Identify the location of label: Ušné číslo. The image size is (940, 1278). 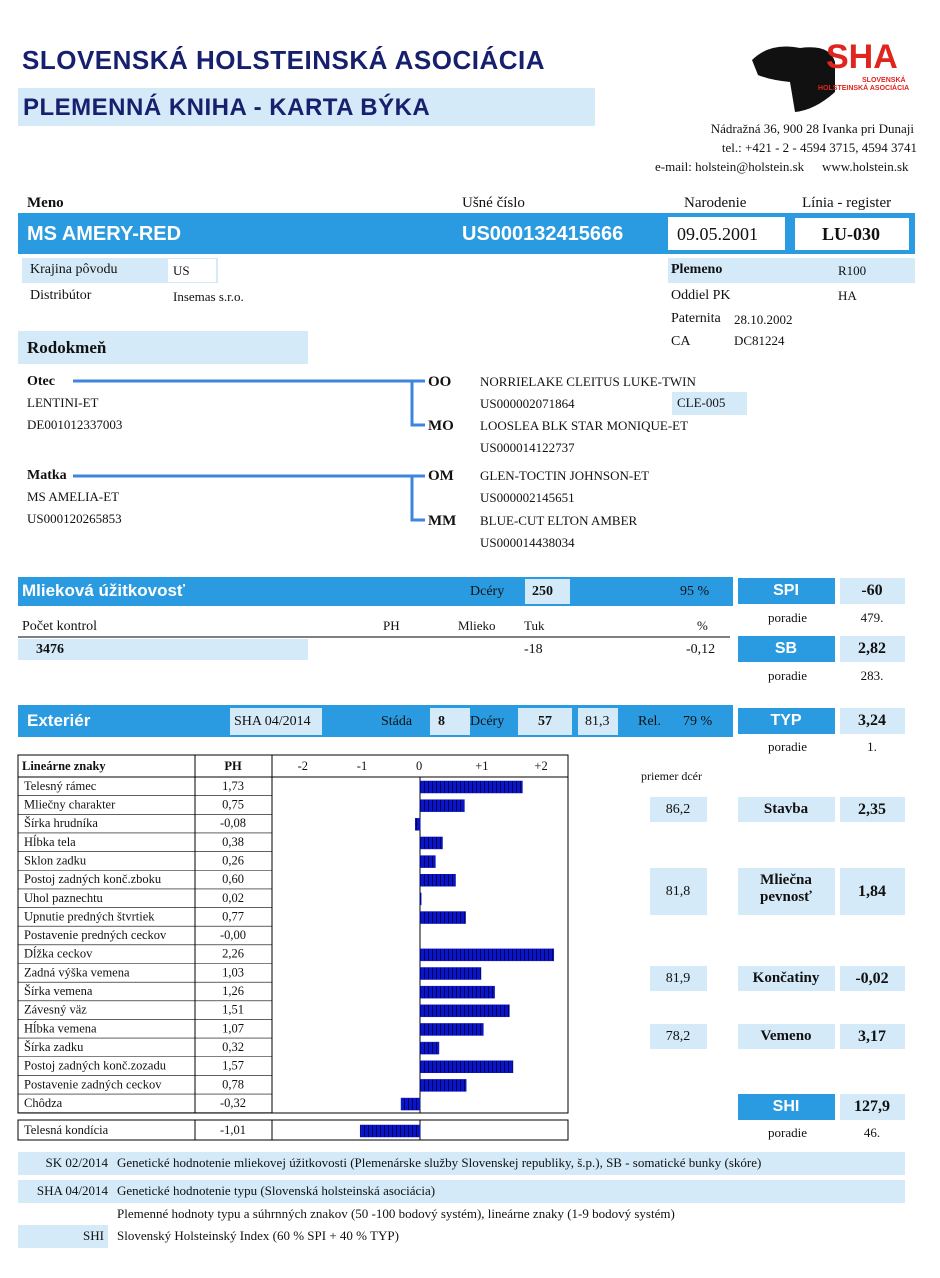
(493, 203).